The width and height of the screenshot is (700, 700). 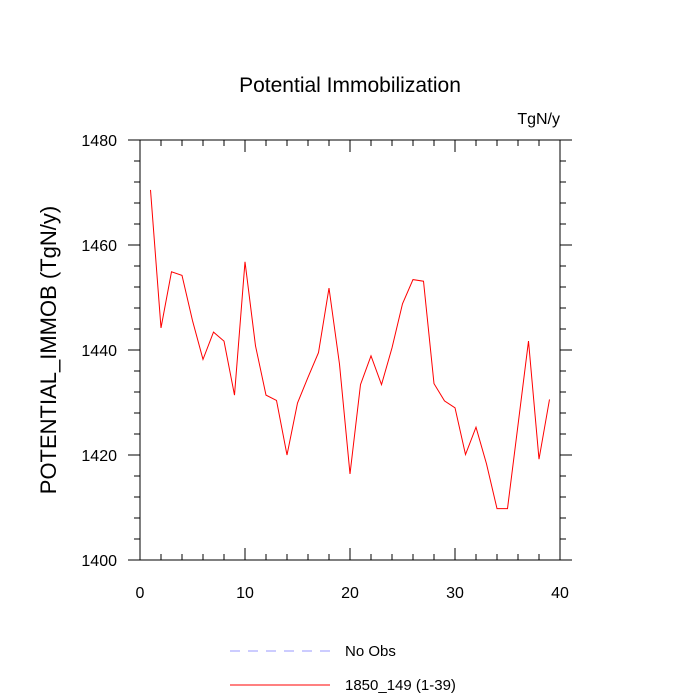 What do you see at coordinates (343, 668) in the screenshot?
I see `legend: No Obs 1850_149 (1-39)` at bounding box center [343, 668].